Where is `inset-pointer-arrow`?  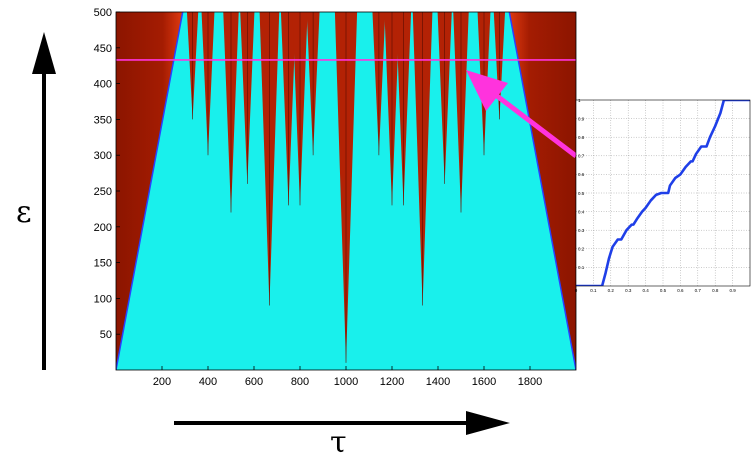
inset-pointer-arrow is located at coordinates (522, 114).